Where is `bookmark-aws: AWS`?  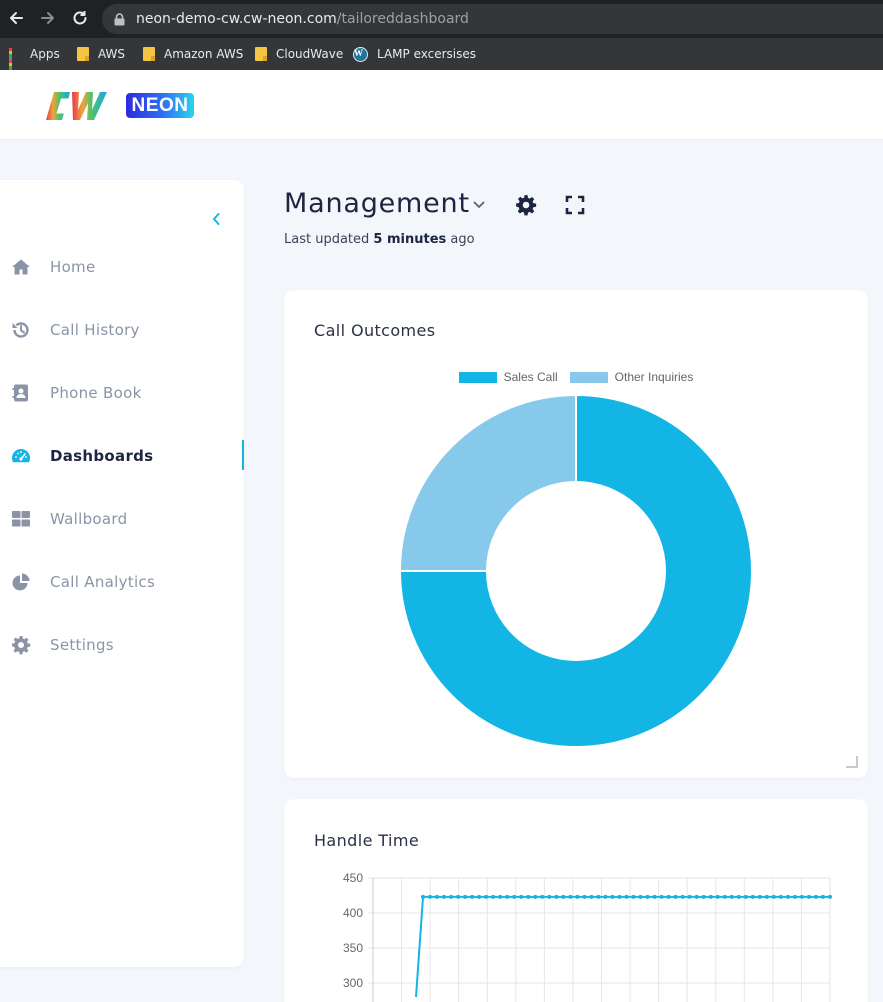 bookmark-aws: AWS is located at coordinates (101, 54).